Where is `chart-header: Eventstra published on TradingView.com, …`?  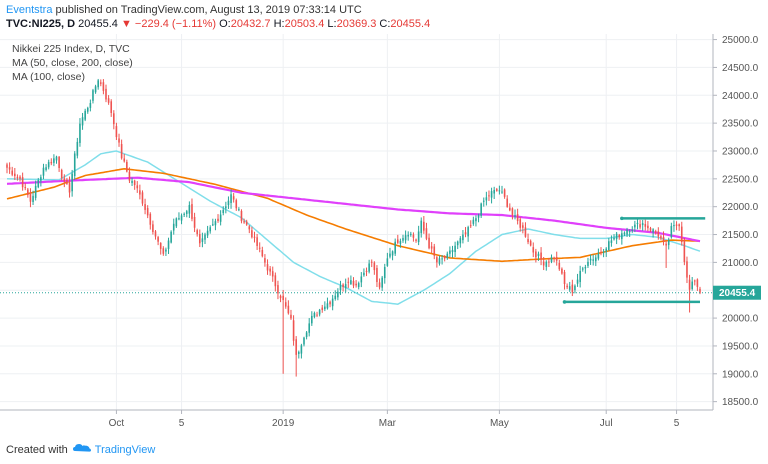 chart-header: Eventstra published on TradingView.com, … is located at coordinates (384, 17).